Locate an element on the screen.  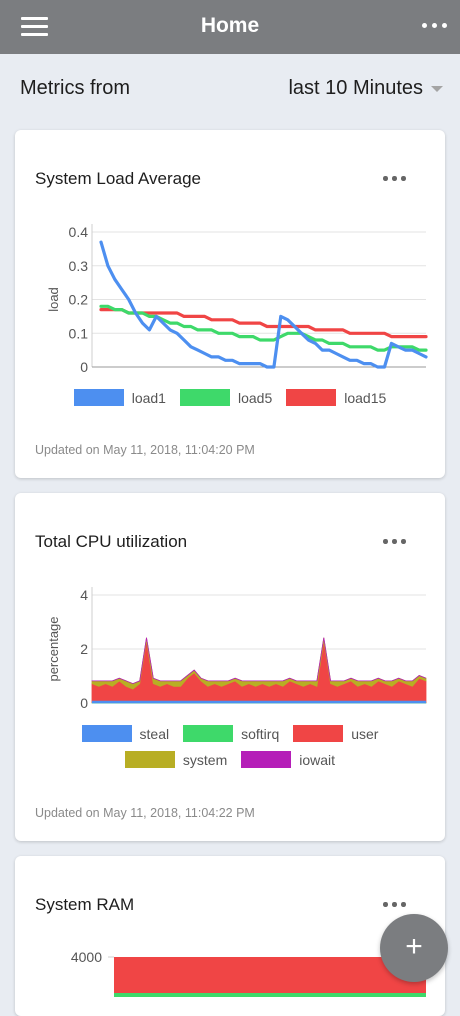
y-tick-label: 2 is located at coordinates (84, 649).